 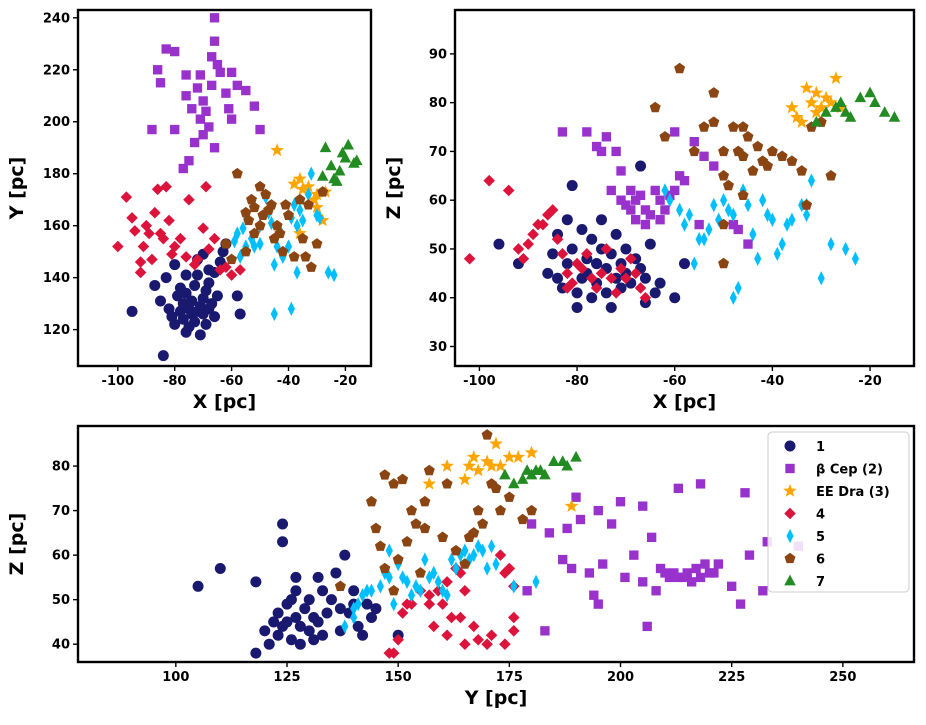 I want to click on y-tick-label: 180, so click(x=56, y=174).